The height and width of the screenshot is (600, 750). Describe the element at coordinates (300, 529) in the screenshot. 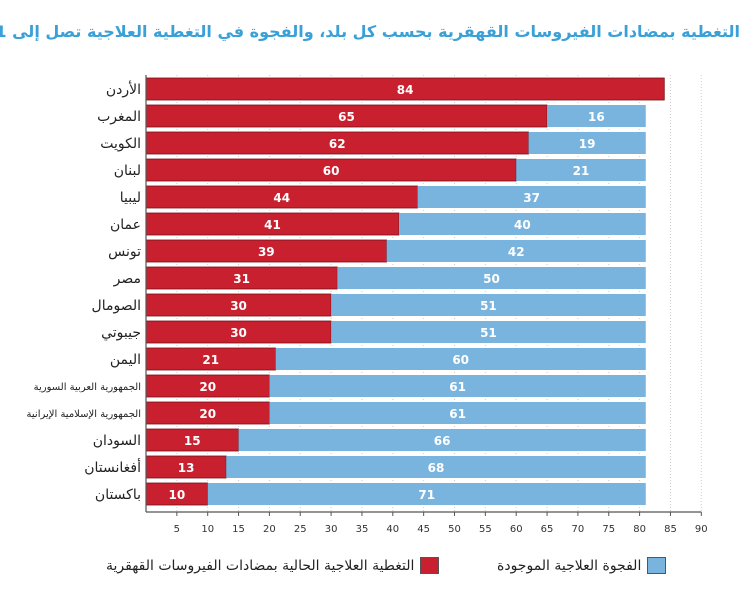

I see `x-tick-label: 25` at that location.